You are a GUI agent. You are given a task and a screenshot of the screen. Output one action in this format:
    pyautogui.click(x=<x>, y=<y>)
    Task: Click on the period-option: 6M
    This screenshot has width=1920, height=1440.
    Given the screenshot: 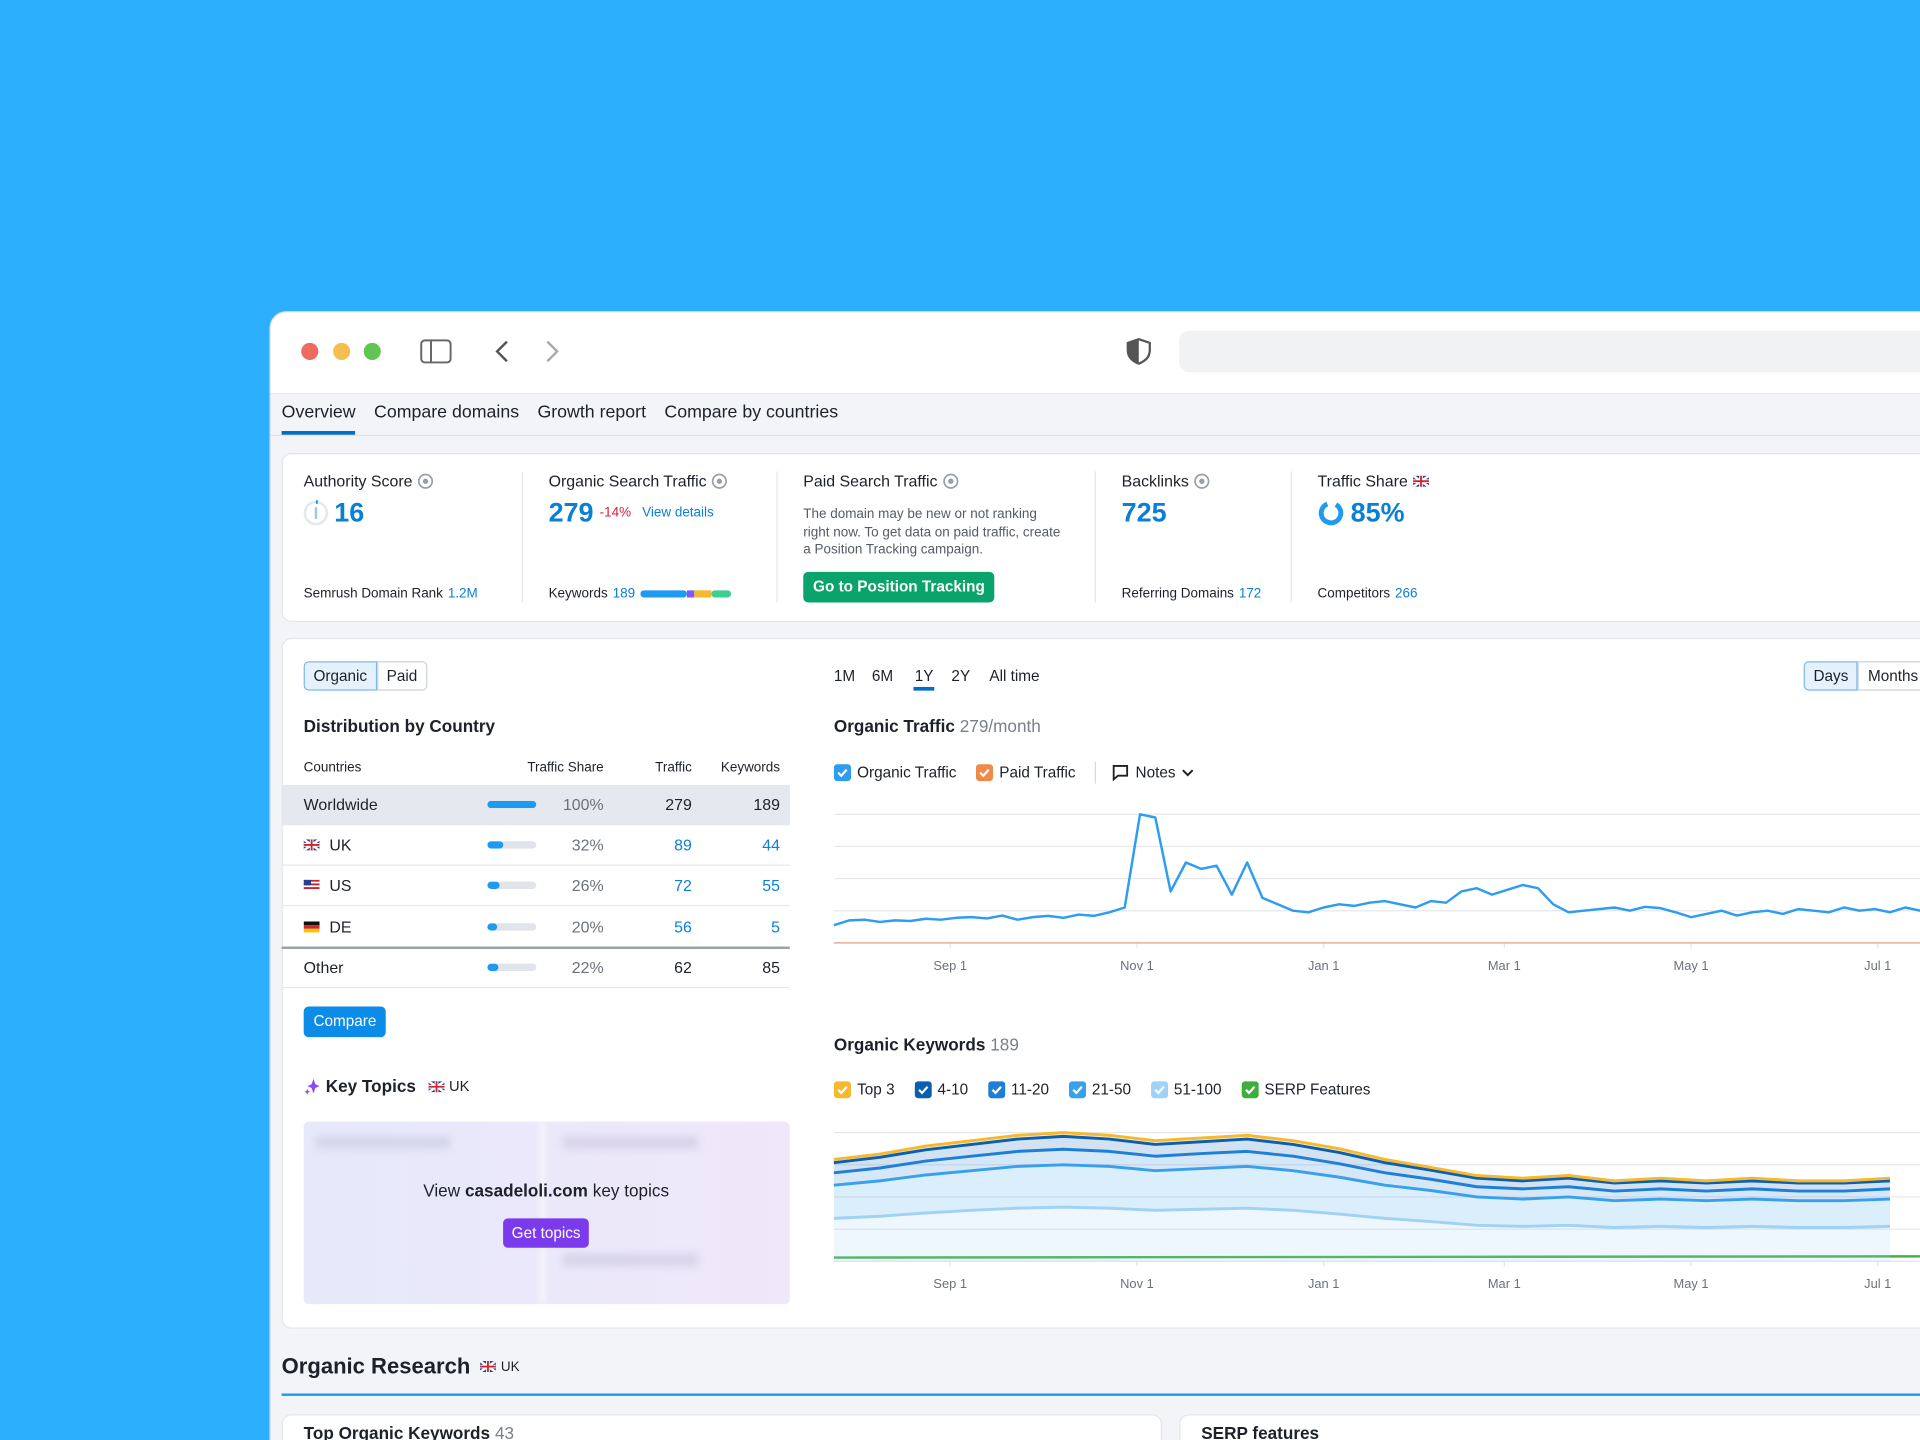 What is the action you would take?
    pyautogui.click(x=882, y=675)
    